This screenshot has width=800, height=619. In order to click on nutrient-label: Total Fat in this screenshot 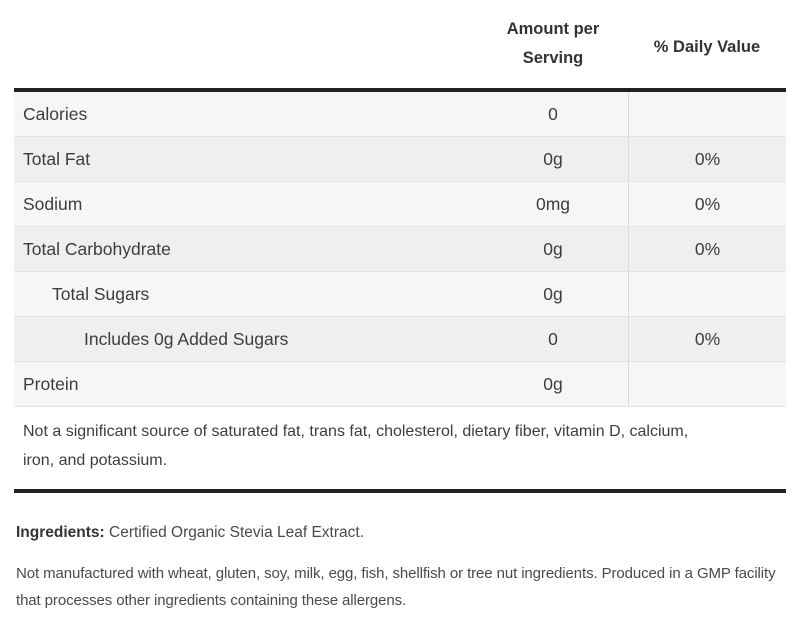, I will do `click(57, 158)`.